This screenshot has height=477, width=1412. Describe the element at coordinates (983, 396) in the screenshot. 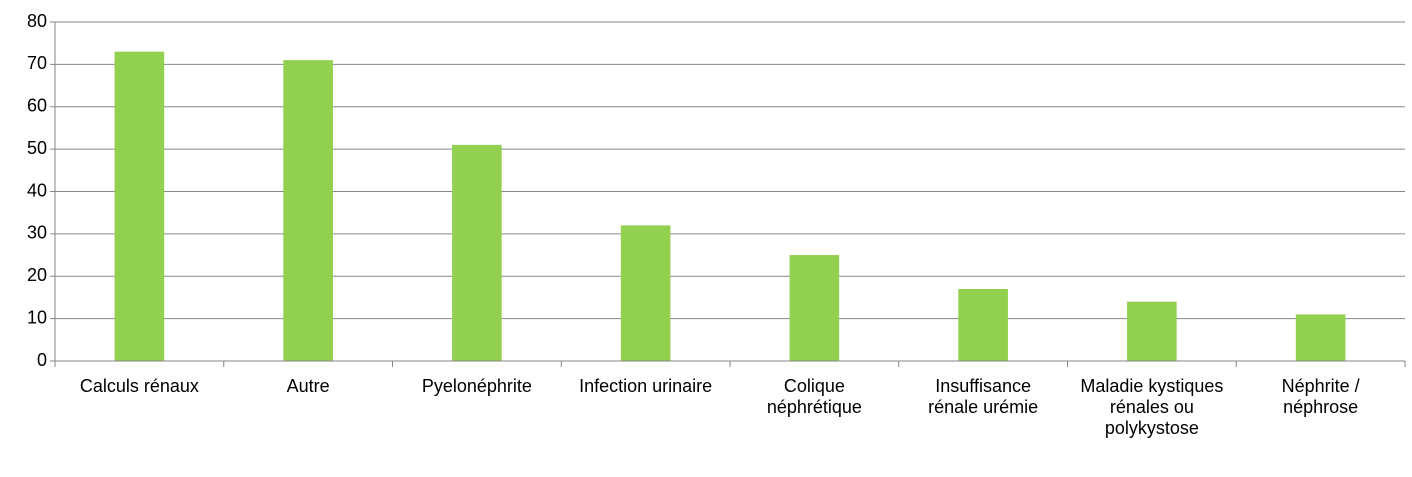

I see `x-tick-label: Insuffisance rénale urémie` at that location.